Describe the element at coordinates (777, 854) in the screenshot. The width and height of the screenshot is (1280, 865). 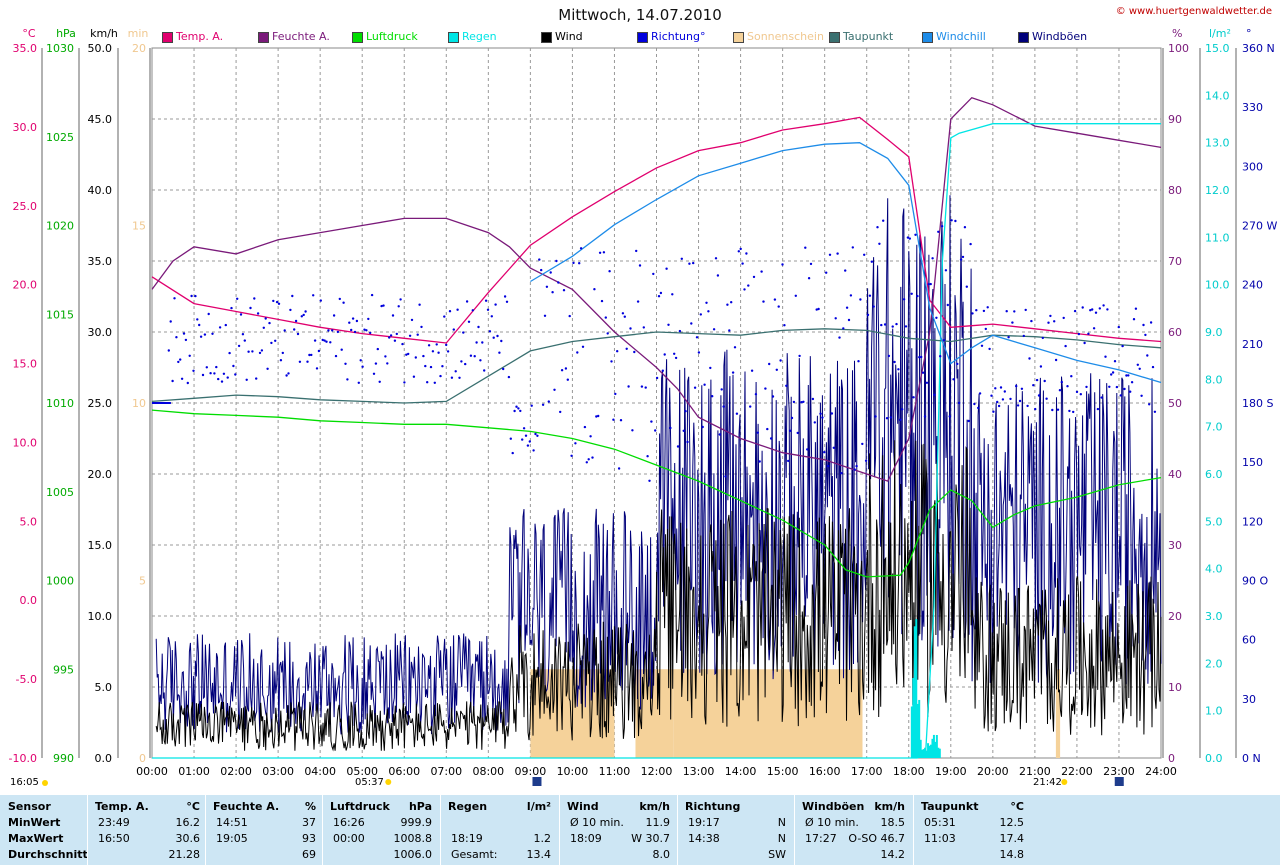
I see `stat-avg-value: SW` at that location.